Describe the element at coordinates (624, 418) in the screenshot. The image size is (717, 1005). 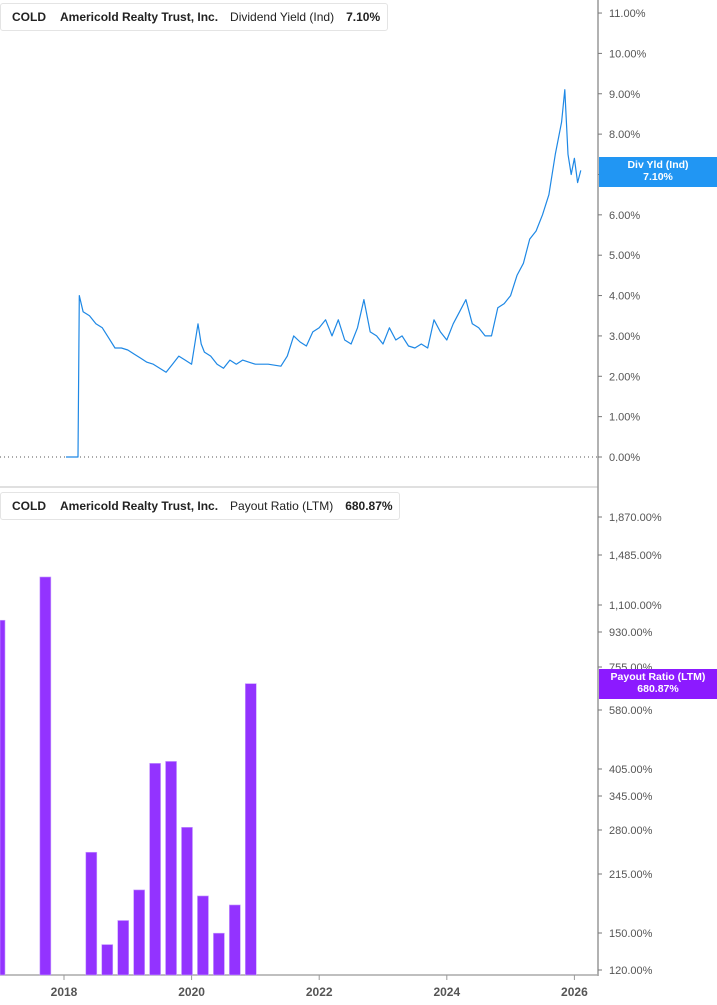
I see `svg-text: 1.00%` at that location.